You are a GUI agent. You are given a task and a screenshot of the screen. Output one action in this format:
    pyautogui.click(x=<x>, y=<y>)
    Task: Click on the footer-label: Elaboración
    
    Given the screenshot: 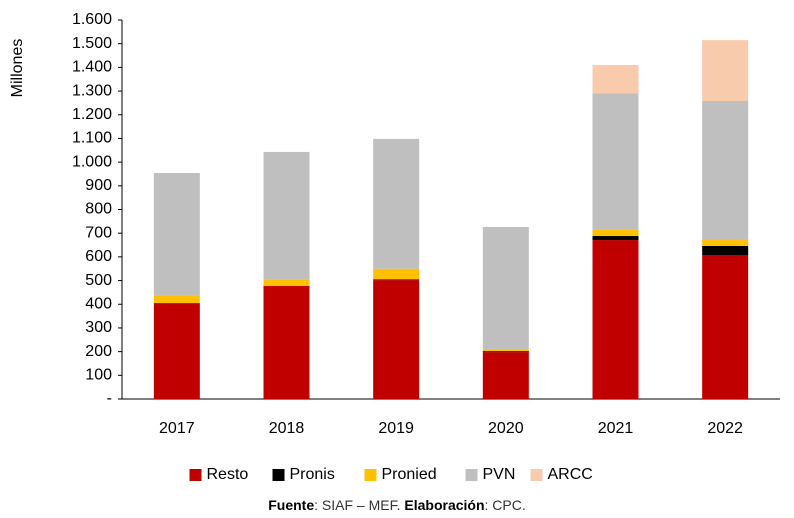 What is the action you would take?
    pyautogui.click(x=444, y=505)
    